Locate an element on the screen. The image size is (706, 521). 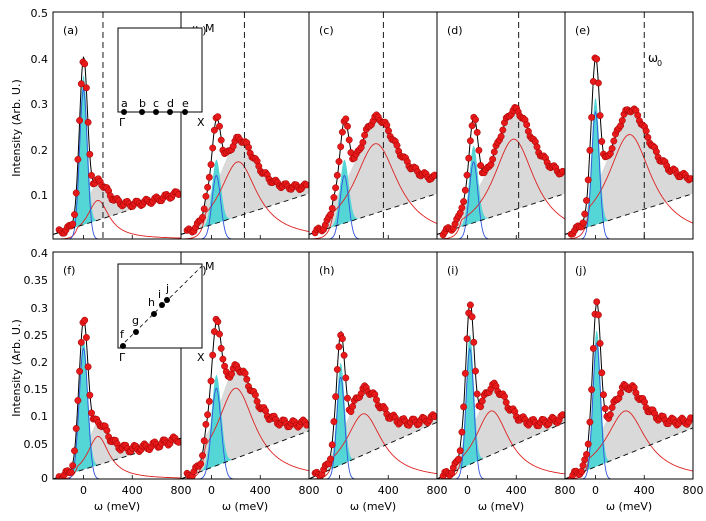
panel-frame is located at coordinates (629, 365).